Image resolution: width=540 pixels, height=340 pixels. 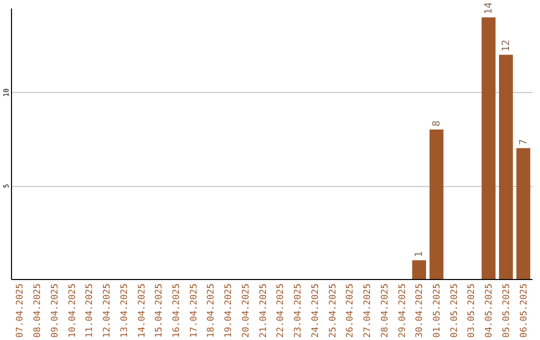 I want to click on x-tick-label: 29.04.2025, so click(x=403, y=311).